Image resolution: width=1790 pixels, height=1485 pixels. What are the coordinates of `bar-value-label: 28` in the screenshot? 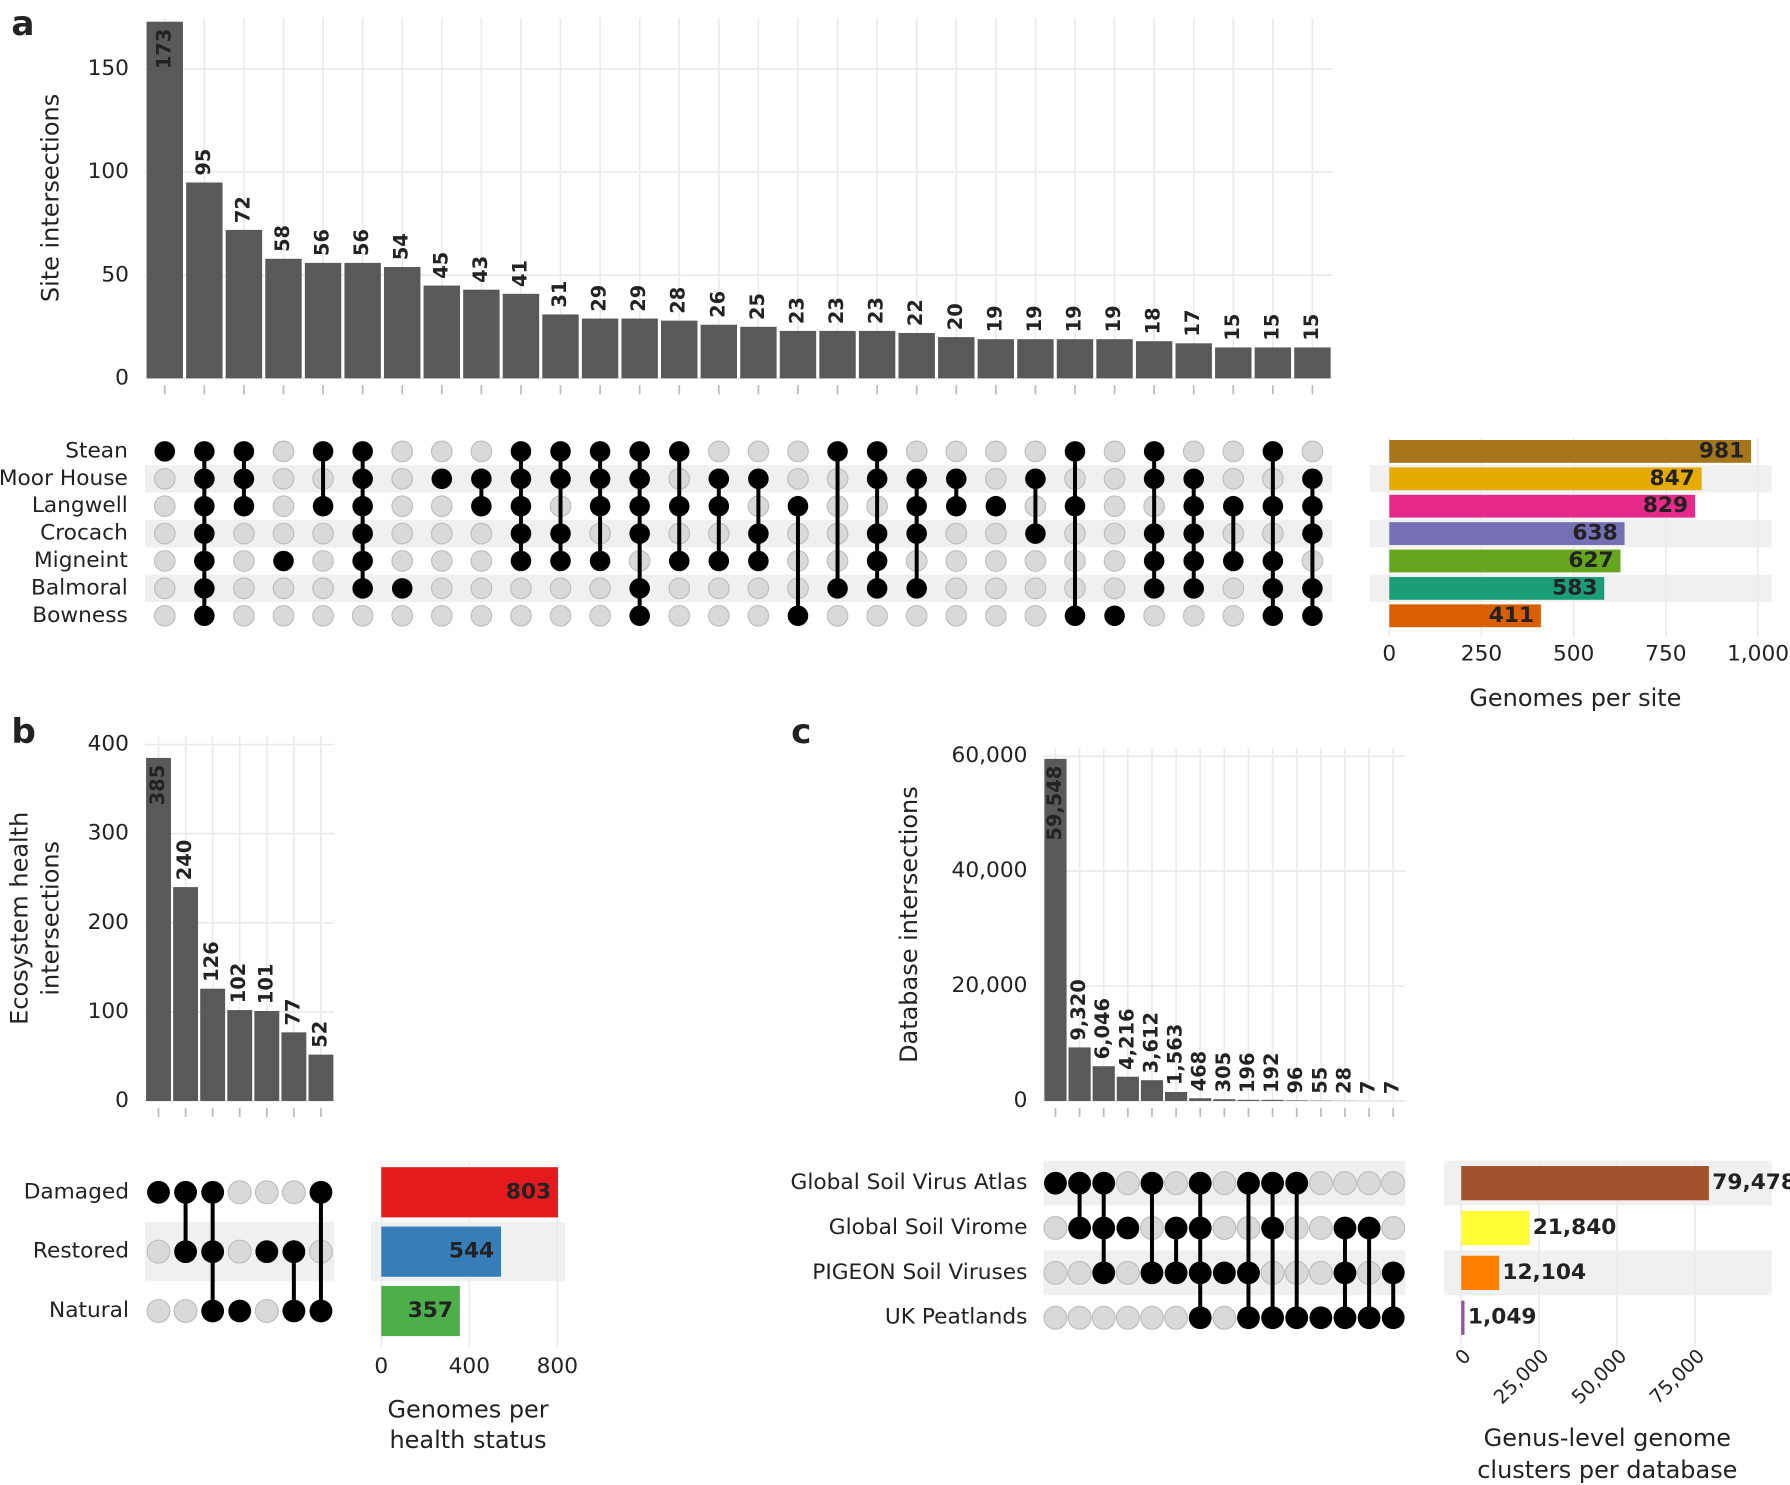 It's located at (678, 300).